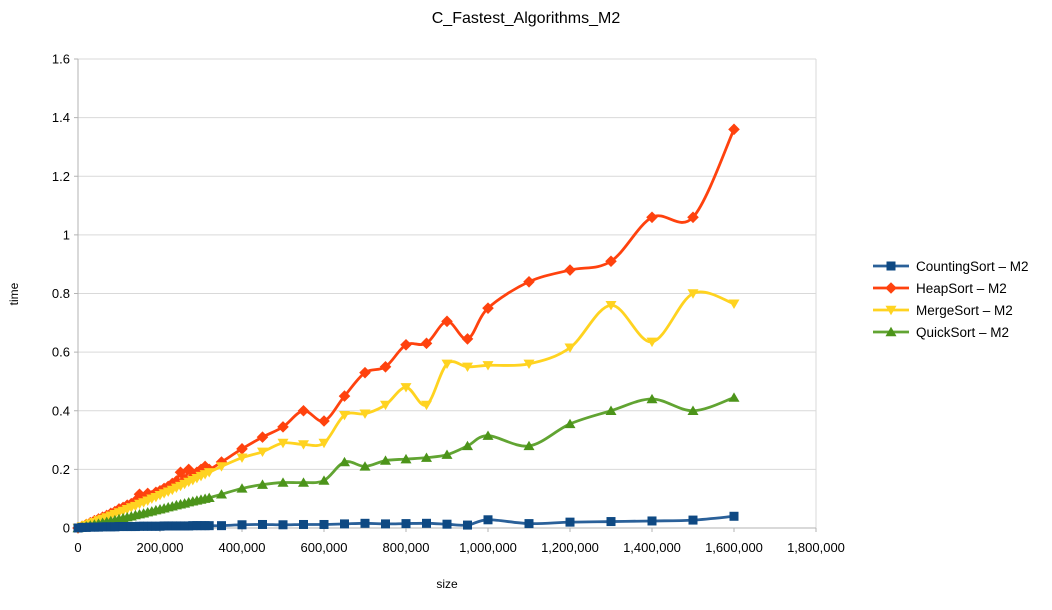  I want to click on legend-label: CountingSort – M2, so click(972, 266).